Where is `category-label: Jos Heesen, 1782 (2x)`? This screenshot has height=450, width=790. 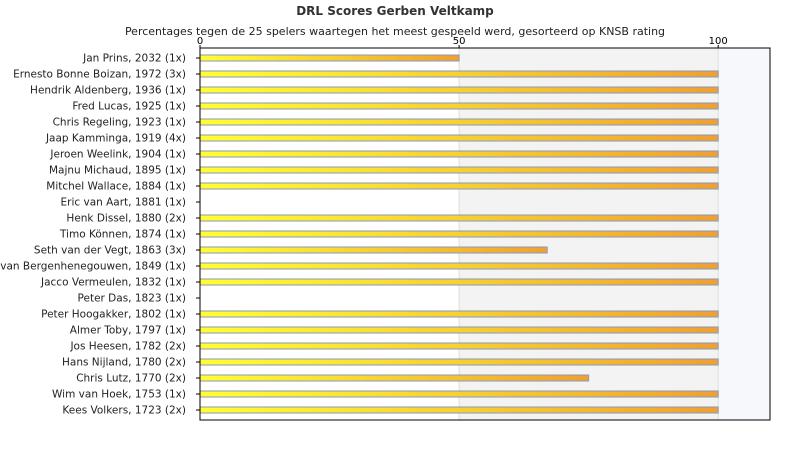 category-label: Jos Heesen, 1782 (2x) is located at coordinates (127, 347).